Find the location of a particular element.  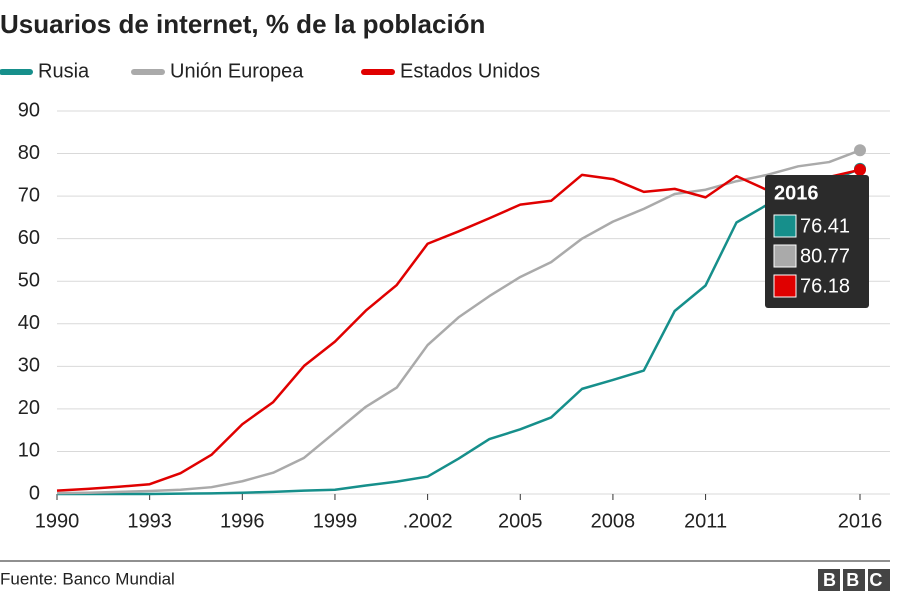

tooltip: 2016 76.41 80.77 76.18 is located at coordinates (817, 241).